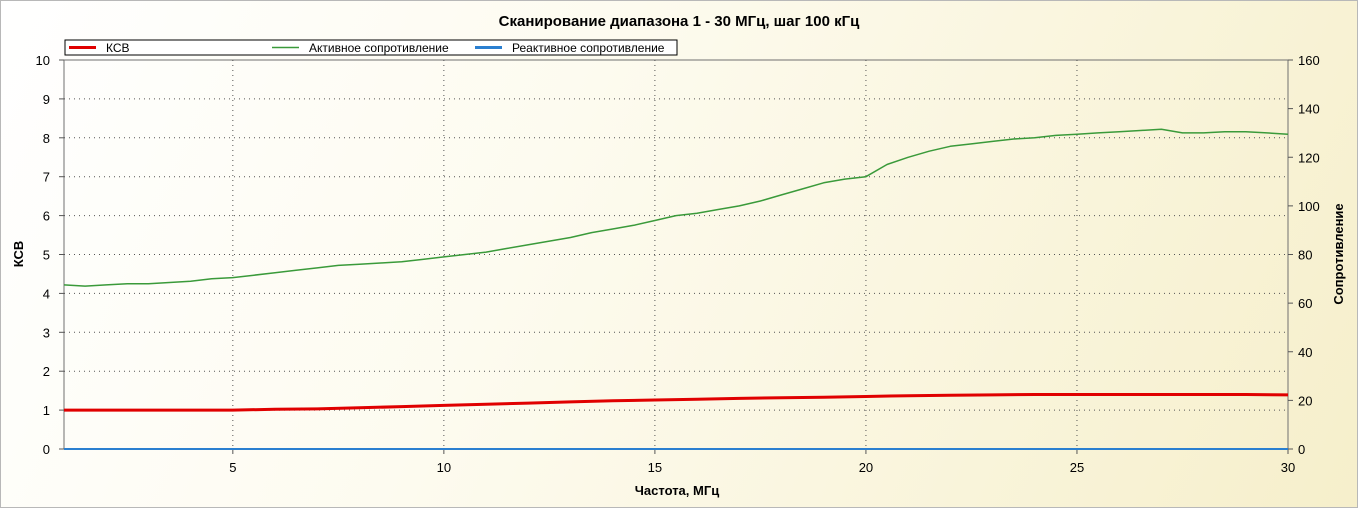  Describe the element at coordinates (444, 467) in the screenshot. I see `x-tick-label: 10` at that location.